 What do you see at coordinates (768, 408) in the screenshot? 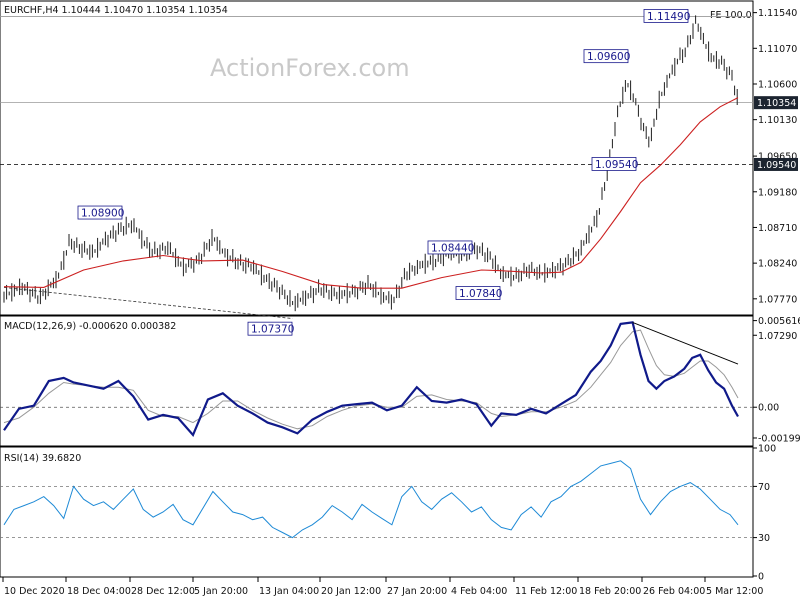
I see `macd-axis-label: 0.00` at bounding box center [768, 408].